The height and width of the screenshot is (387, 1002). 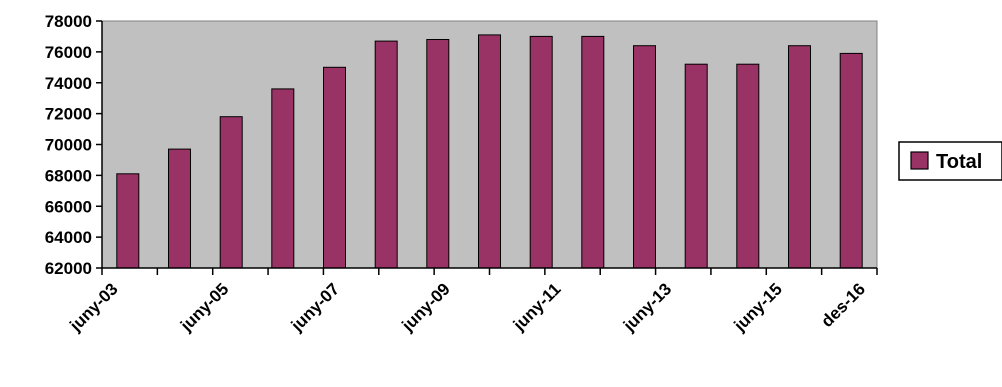 I want to click on y-tick-label: 62000, so click(x=68, y=268).